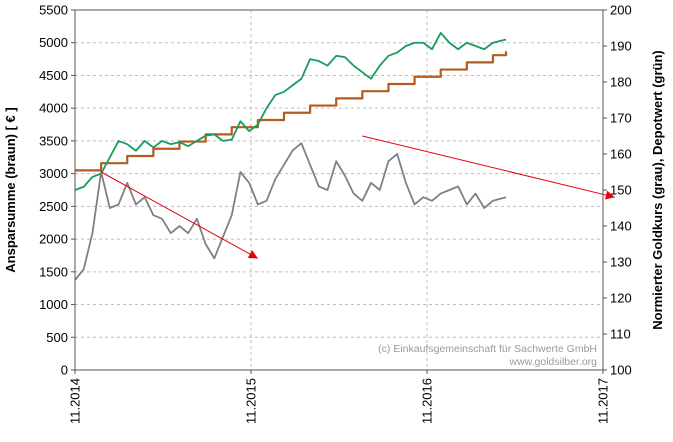 The image size is (673, 442). Describe the element at coordinates (251, 401) in the screenshot. I see `x-tick-label: 11.2015` at that location.